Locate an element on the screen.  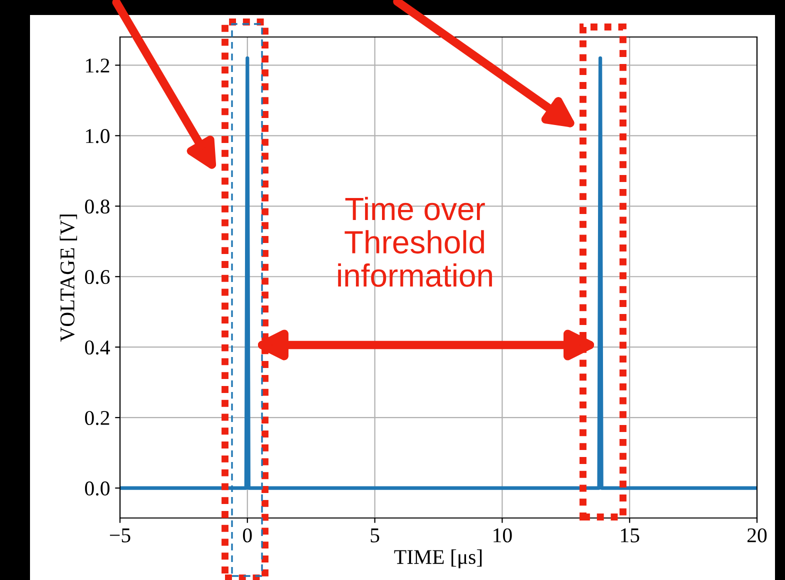
y-axis-title: VOLTAGE [V] is located at coordinates (69, 278).